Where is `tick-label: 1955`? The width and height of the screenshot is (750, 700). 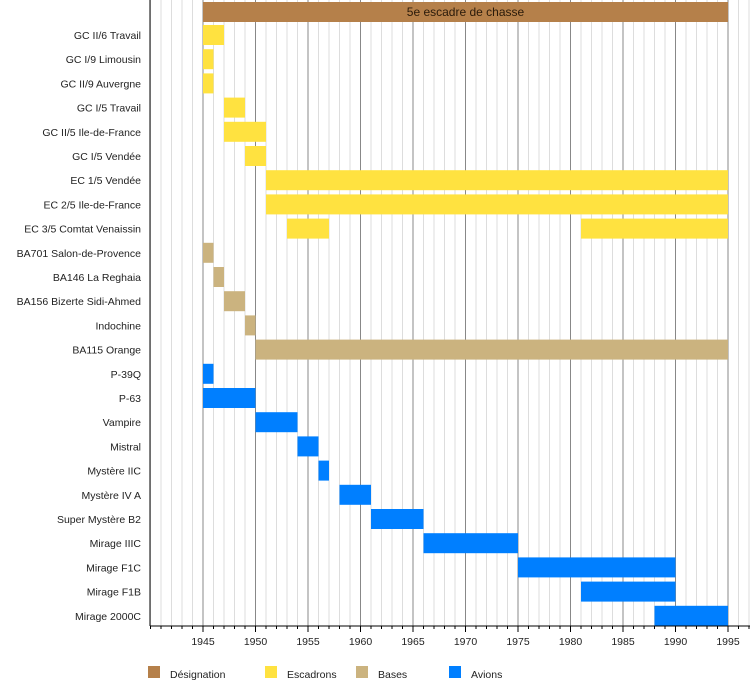
tick-label: 1955 is located at coordinates (308, 642).